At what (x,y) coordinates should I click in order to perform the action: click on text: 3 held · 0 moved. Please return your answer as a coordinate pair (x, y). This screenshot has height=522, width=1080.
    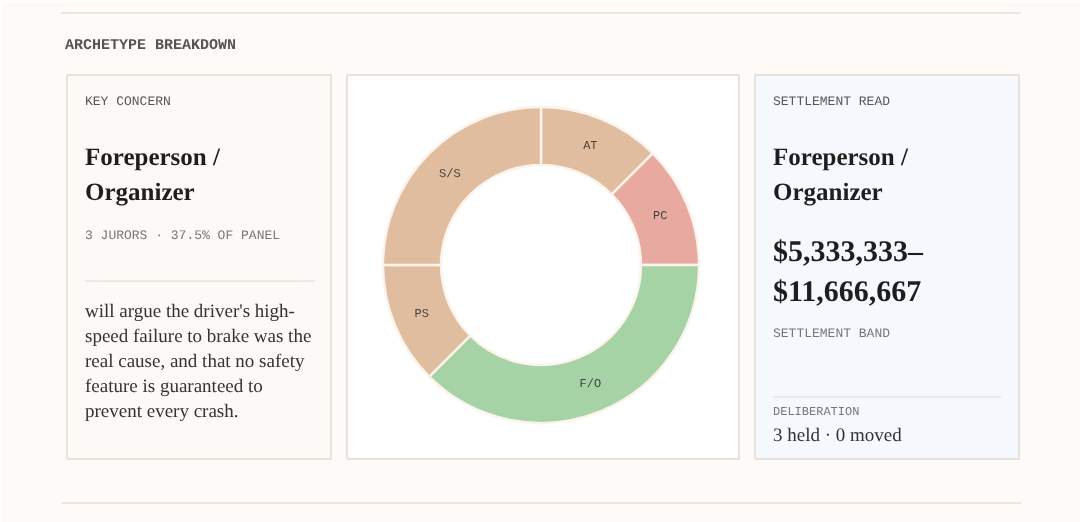
    Looking at the image, I should click on (838, 437).